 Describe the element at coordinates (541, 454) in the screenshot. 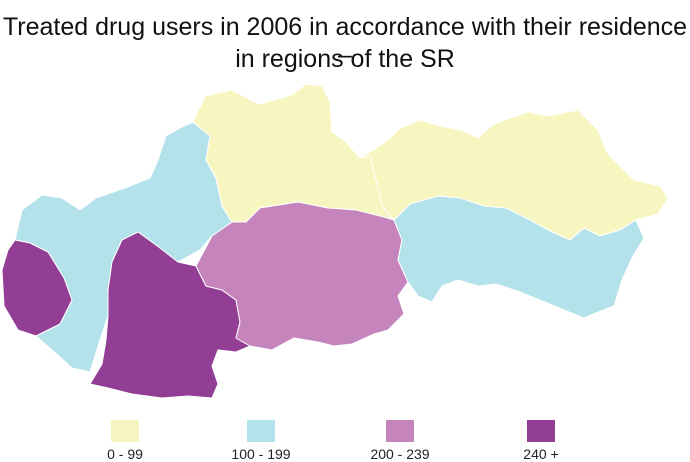

I see `legend-label-3: 240 +` at that location.